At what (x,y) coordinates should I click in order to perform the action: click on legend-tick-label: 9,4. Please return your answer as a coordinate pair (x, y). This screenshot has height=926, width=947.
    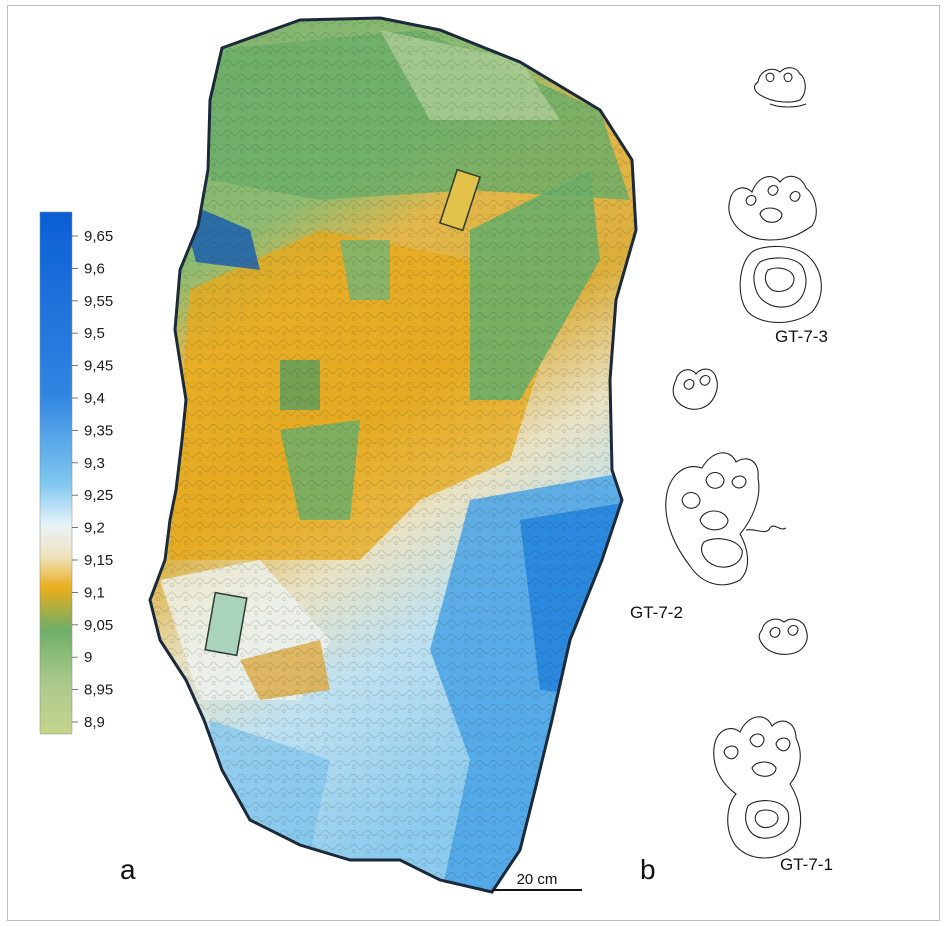
    Looking at the image, I should click on (94, 398).